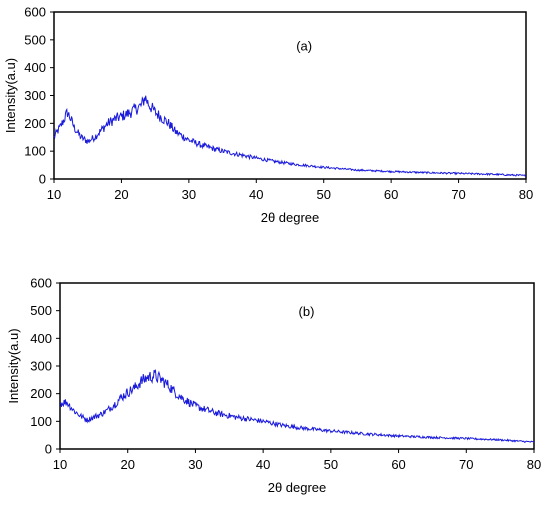 This screenshot has width=550, height=507. Describe the element at coordinates (304, 45) in the screenshot. I see `panel-label: (a)` at that location.